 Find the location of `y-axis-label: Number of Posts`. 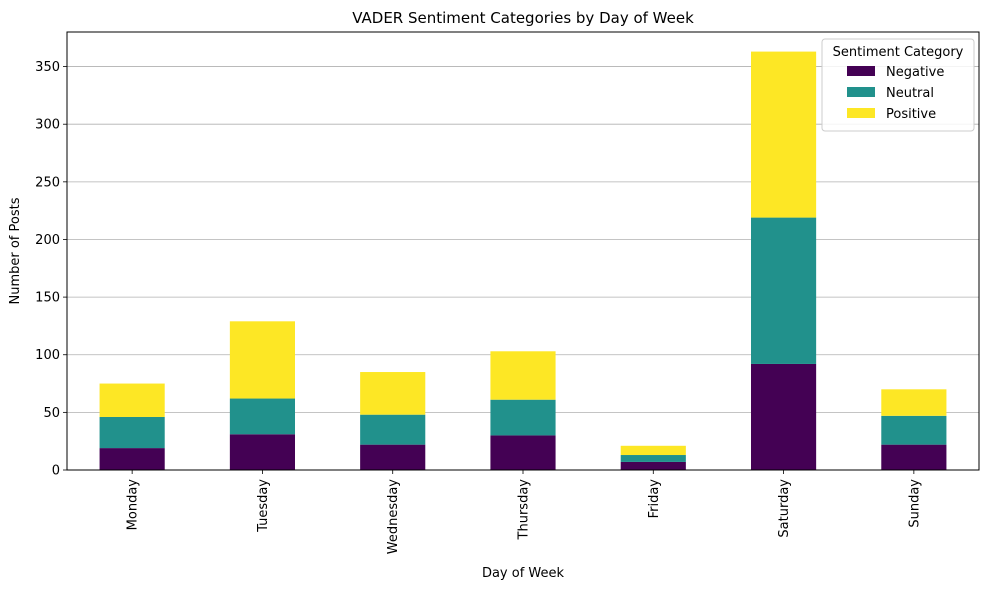

y-axis-label: Number of Posts is located at coordinates (15, 250).